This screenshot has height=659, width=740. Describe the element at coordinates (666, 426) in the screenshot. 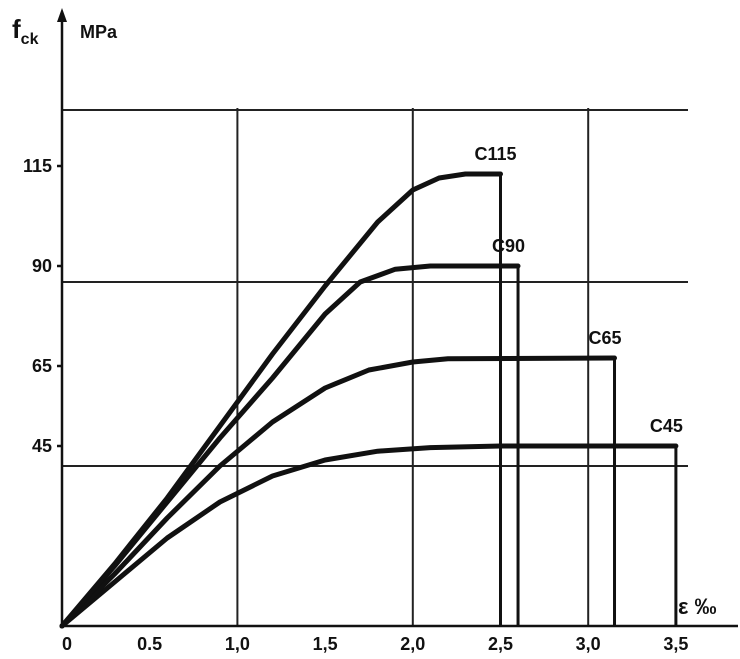

I see `series-label-c45: C45` at that location.